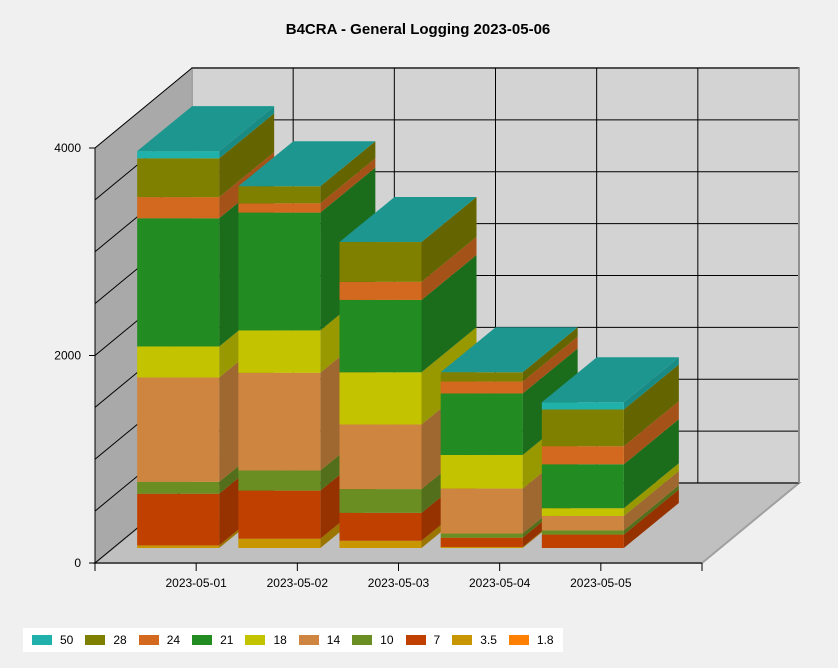 This screenshot has width=838, height=668. Describe the element at coordinates (67, 640) in the screenshot. I see `legend-label: 50` at that location.